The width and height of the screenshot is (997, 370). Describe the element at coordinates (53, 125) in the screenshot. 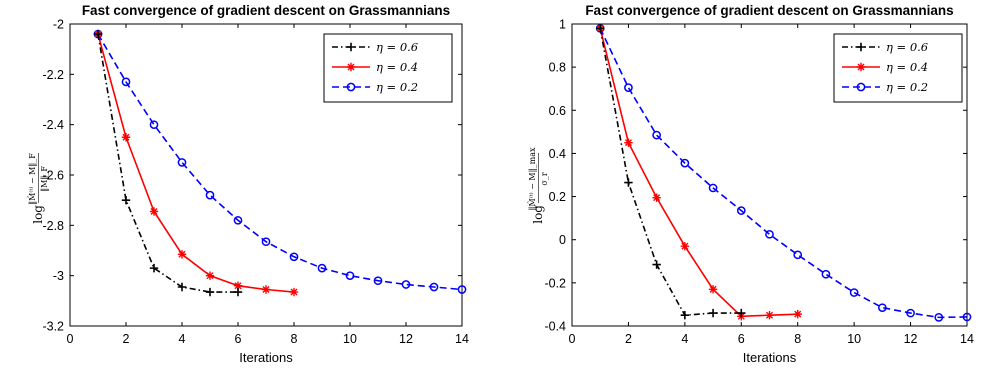

I see `y-tick-label: -2.4` at that location.